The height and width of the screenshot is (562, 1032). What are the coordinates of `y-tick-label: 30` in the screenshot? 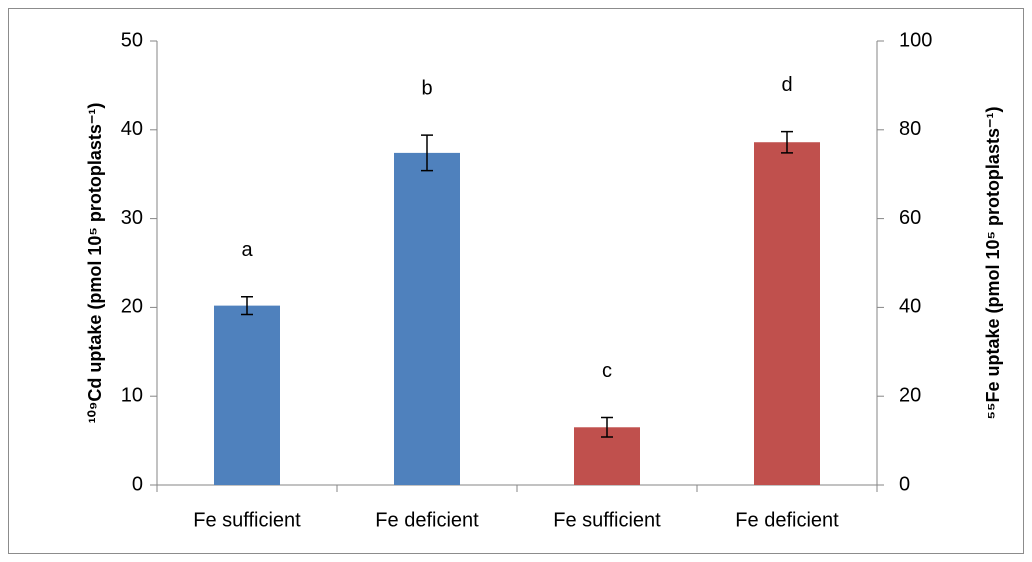 It's located at (132, 218).